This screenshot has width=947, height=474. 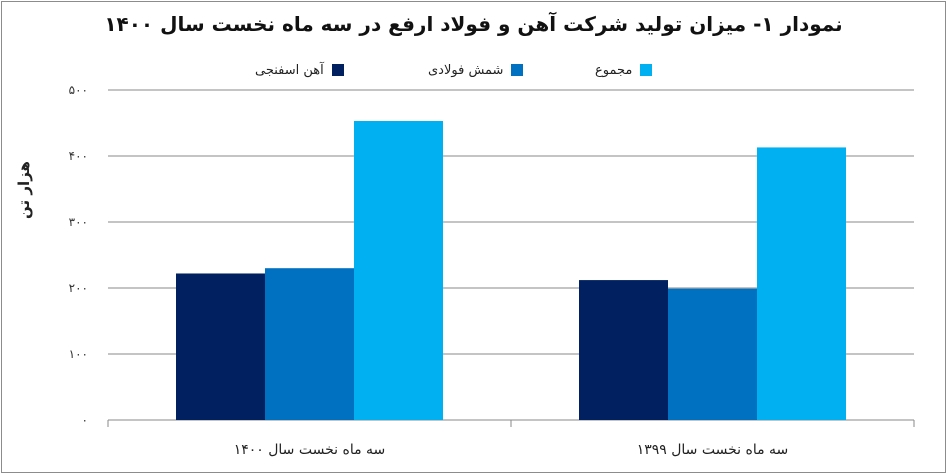 I want to click on y-tick-label: ۵۰۰, so click(x=78, y=90).